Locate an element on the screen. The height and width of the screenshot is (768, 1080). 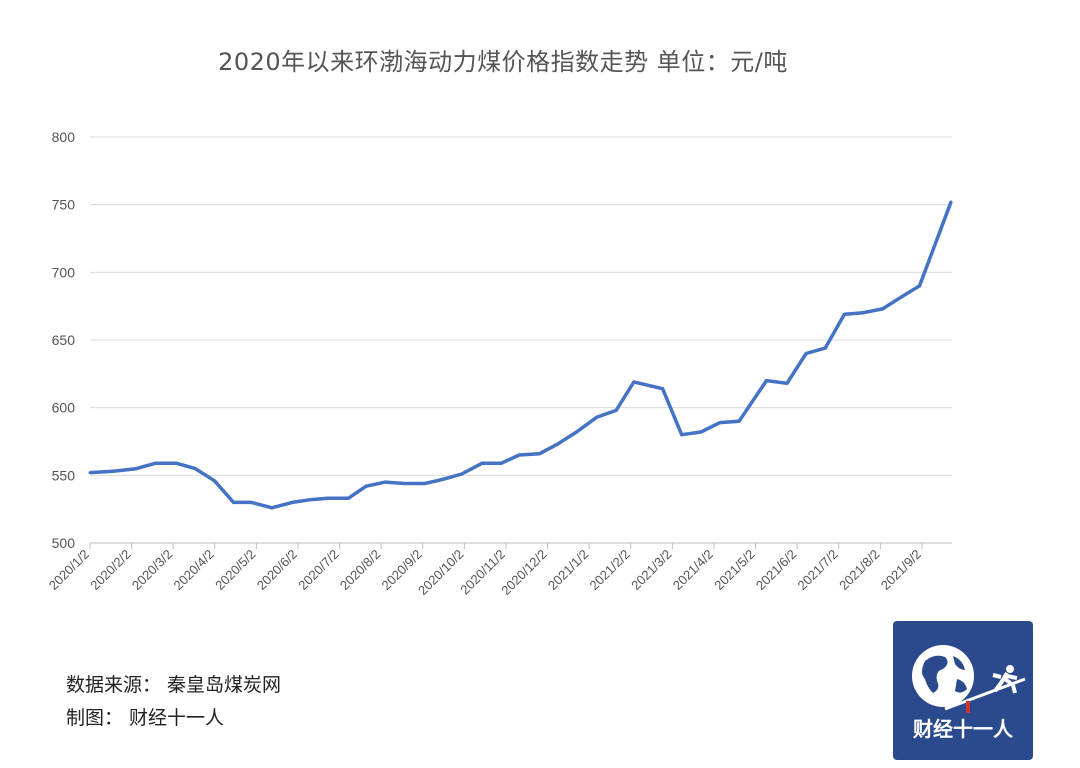
chart-maker: 制图： 财经十一人 is located at coordinates (145, 718).